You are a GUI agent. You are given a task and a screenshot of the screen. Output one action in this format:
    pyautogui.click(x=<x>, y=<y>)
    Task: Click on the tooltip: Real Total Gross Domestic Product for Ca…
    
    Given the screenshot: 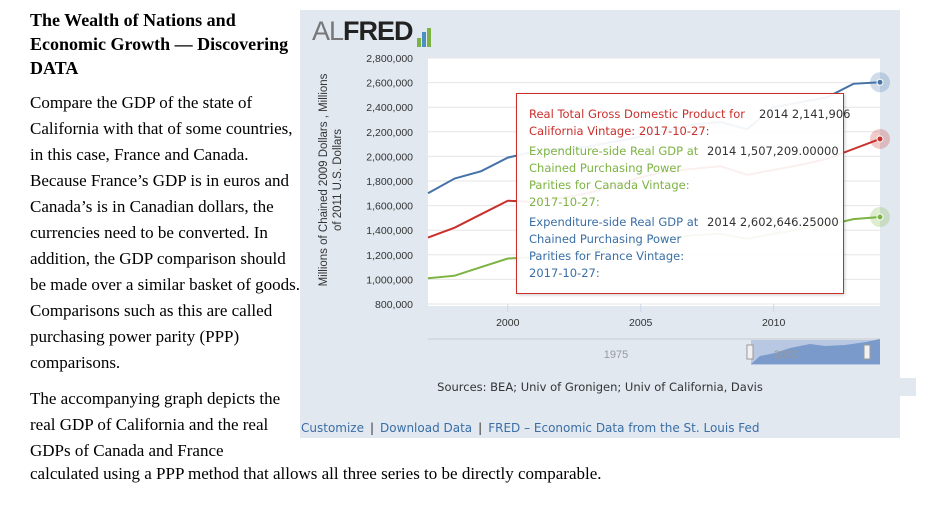 What is the action you would take?
    pyautogui.click(x=683, y=193)
    